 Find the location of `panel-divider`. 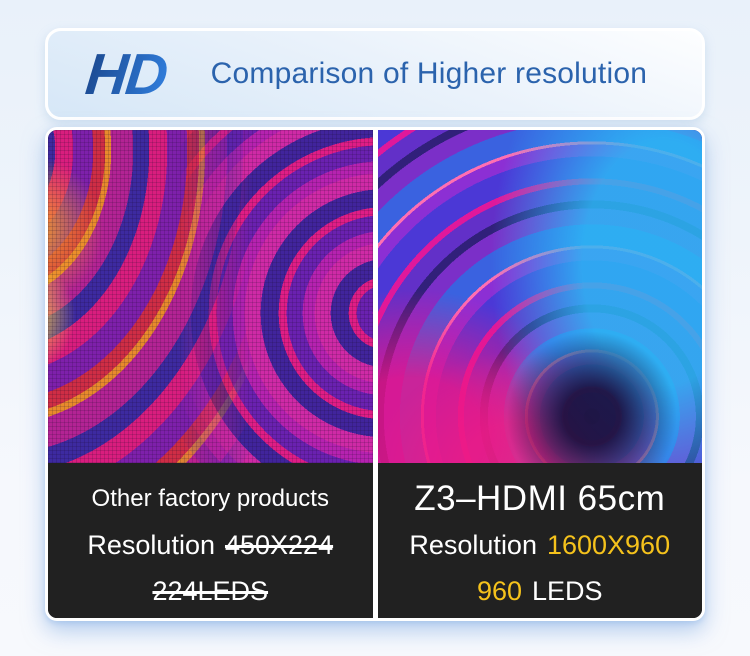

panel-divider is located at coordinates (375, 374).